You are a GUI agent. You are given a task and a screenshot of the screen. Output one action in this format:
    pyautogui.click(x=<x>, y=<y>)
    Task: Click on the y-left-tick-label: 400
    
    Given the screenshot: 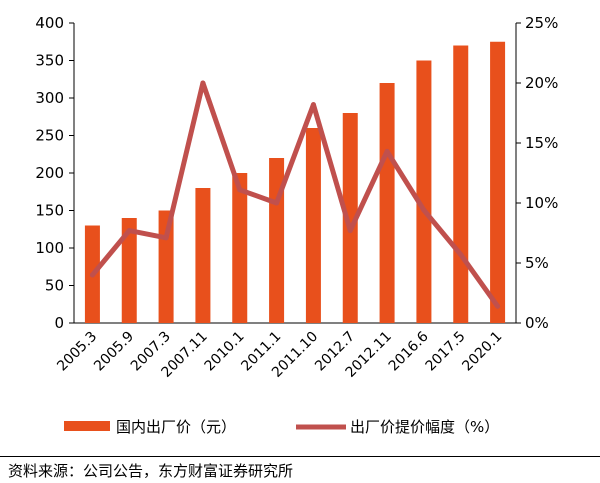 What is the action you would take?
    pyautogui.click(x=49, y=23)
    